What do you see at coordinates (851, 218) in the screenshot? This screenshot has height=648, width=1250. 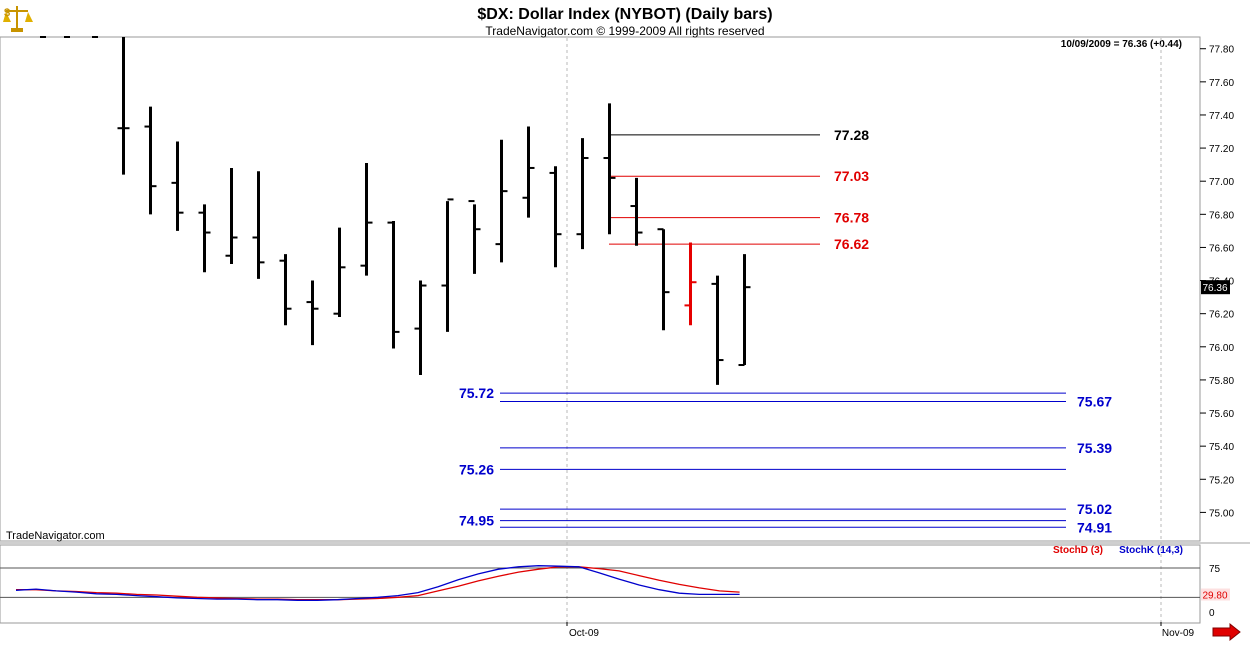 I see `level-label: 76.78` at bounding box center [851, 218].